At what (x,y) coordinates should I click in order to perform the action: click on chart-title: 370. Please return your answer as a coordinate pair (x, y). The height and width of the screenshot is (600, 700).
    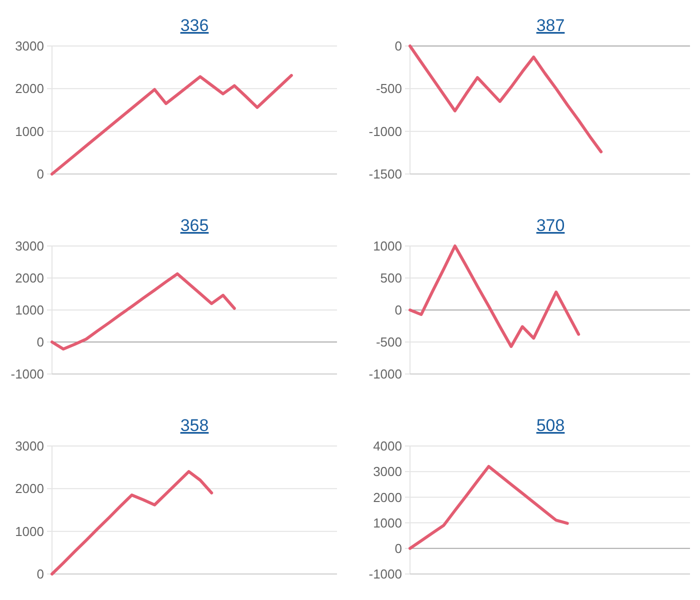
    Looking at the image, I should click on (550, 225).